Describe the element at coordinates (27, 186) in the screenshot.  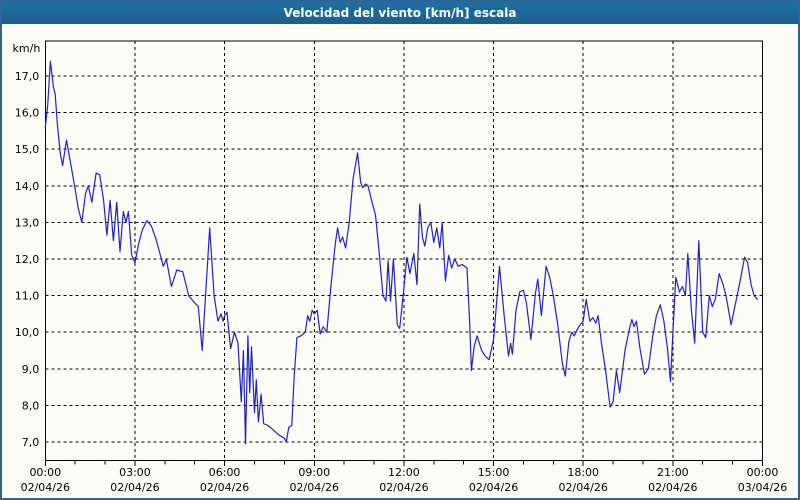
I see `y-tick-label: 14,0` at that location.